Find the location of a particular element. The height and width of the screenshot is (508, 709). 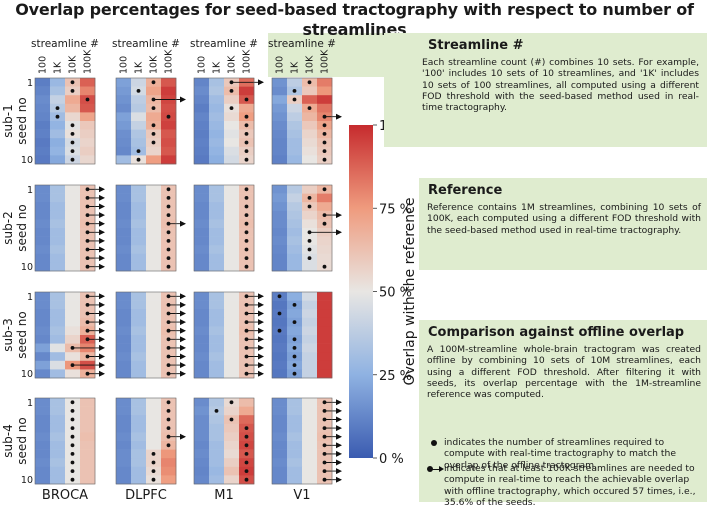

v1-header-highlight is located at coordinates (327, 55).